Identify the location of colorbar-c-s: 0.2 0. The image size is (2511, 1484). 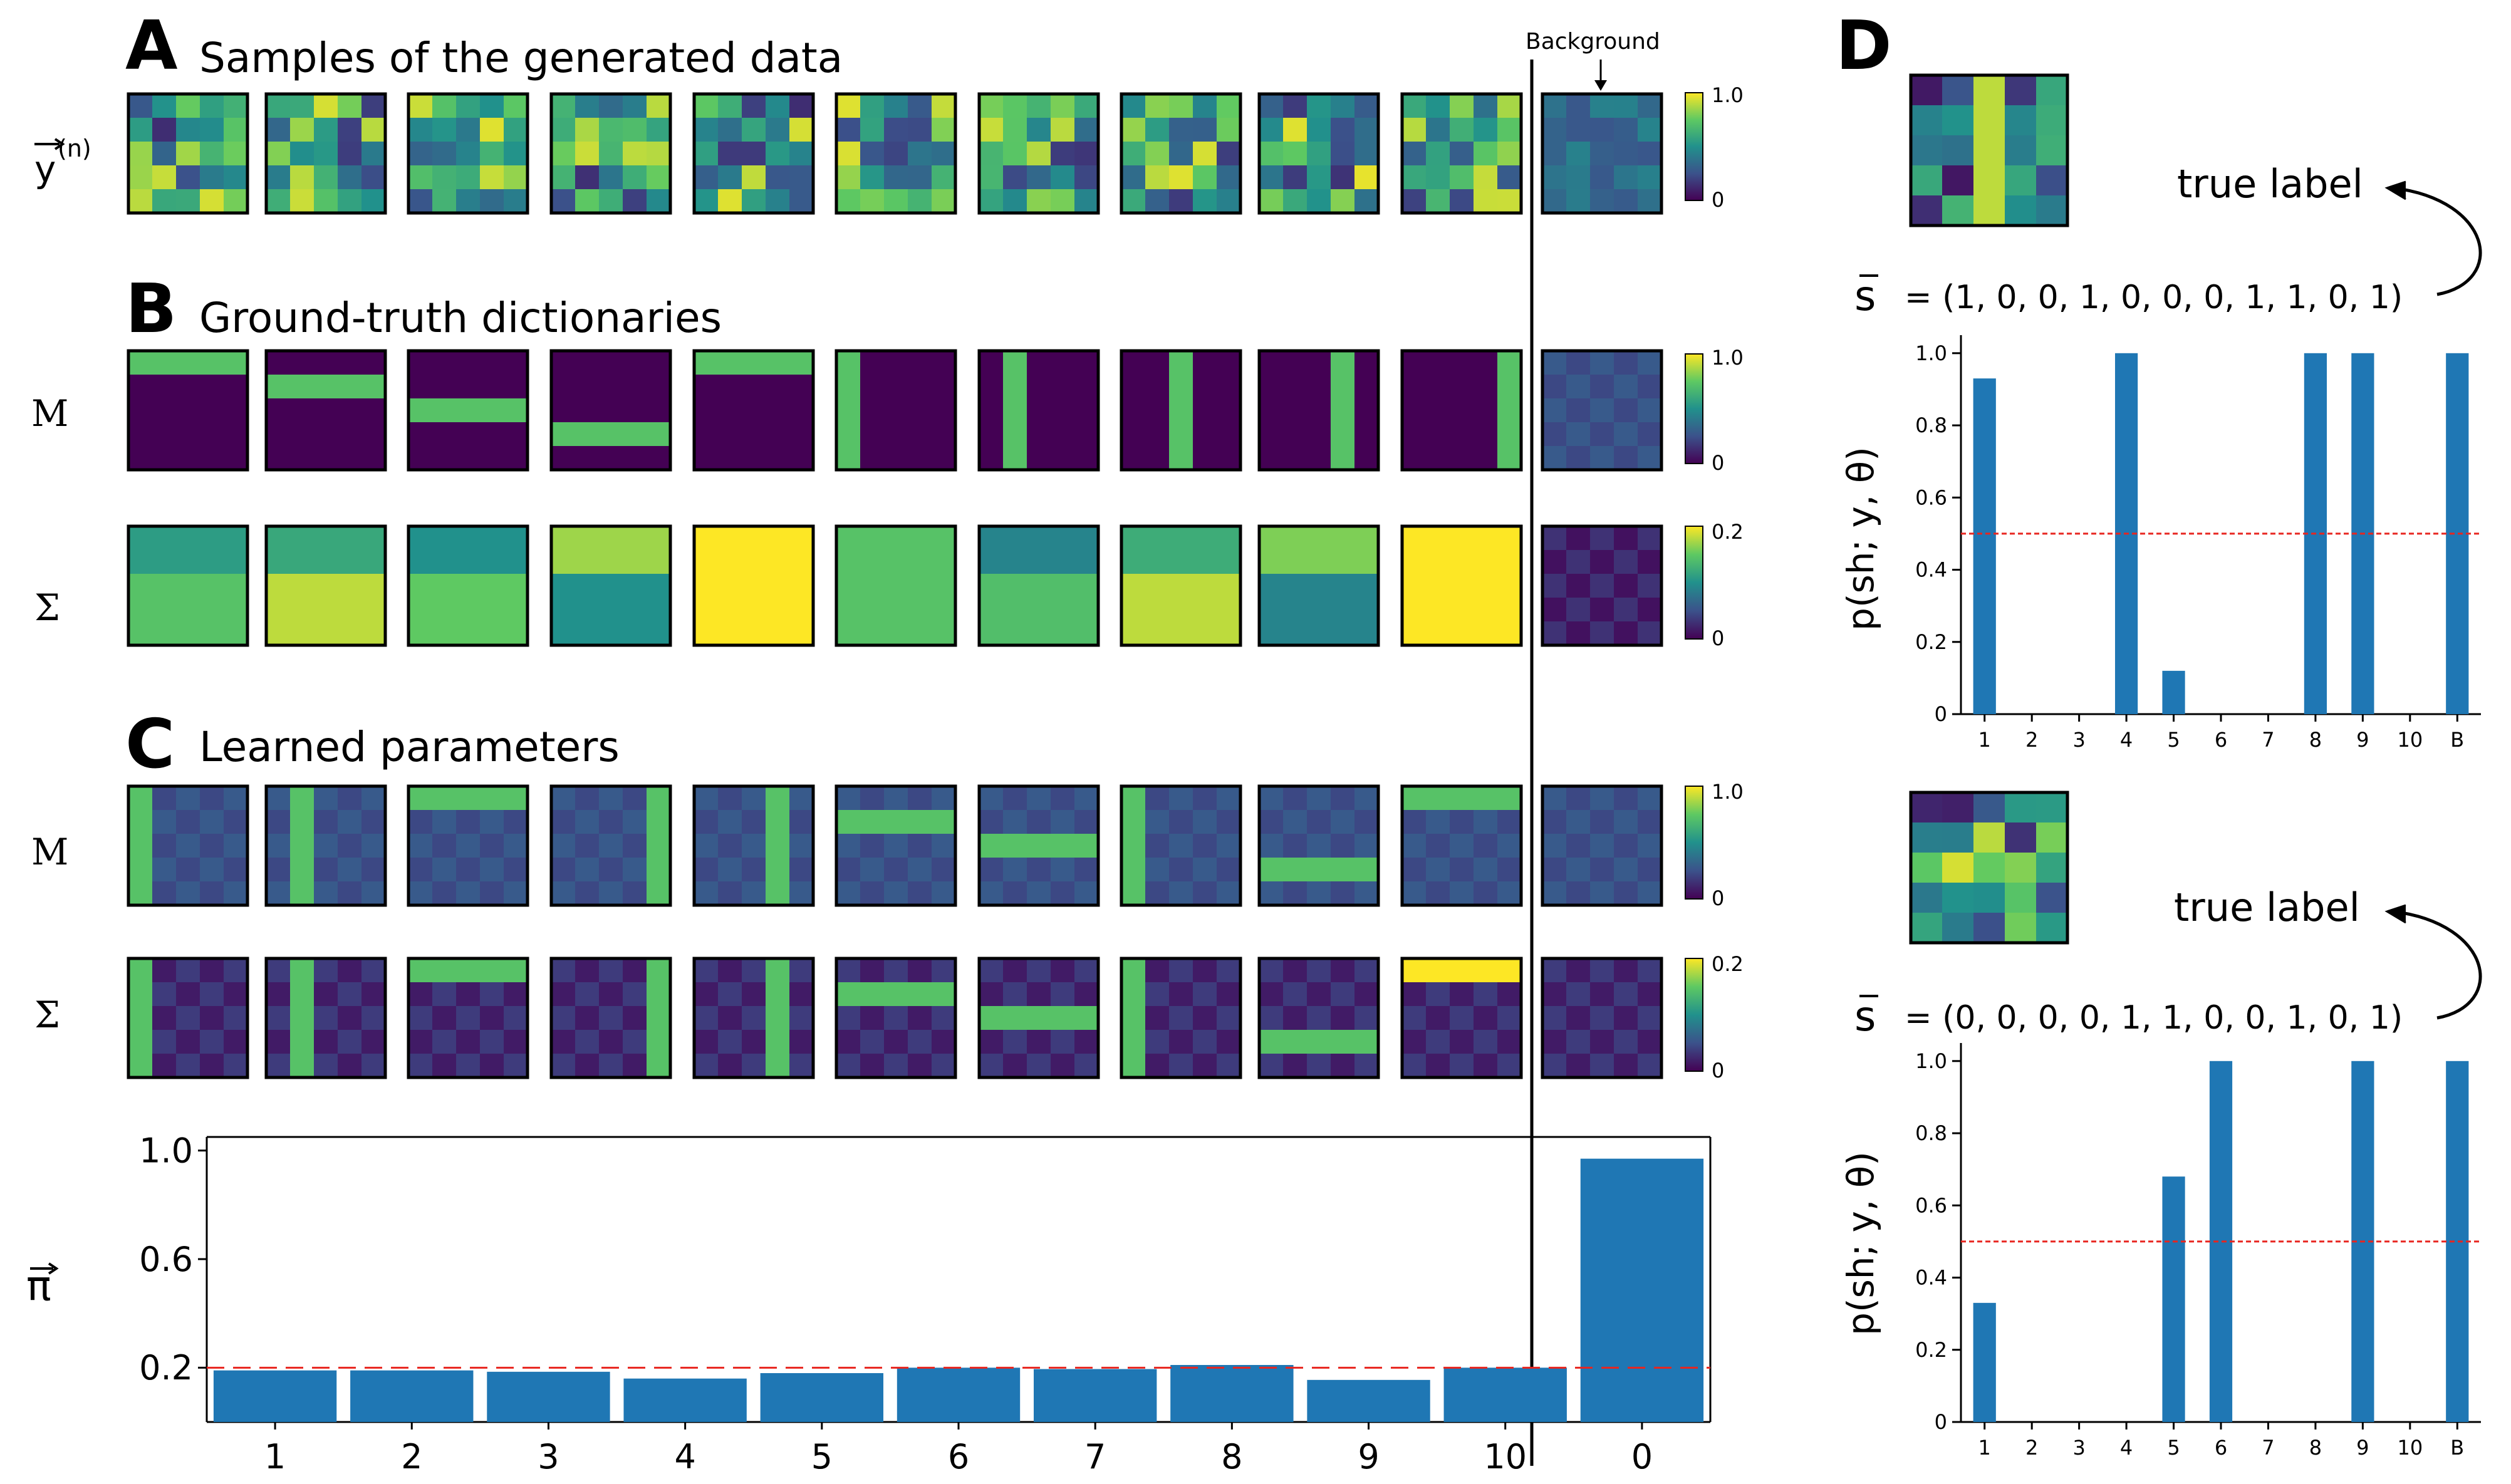
(1714, 1017).